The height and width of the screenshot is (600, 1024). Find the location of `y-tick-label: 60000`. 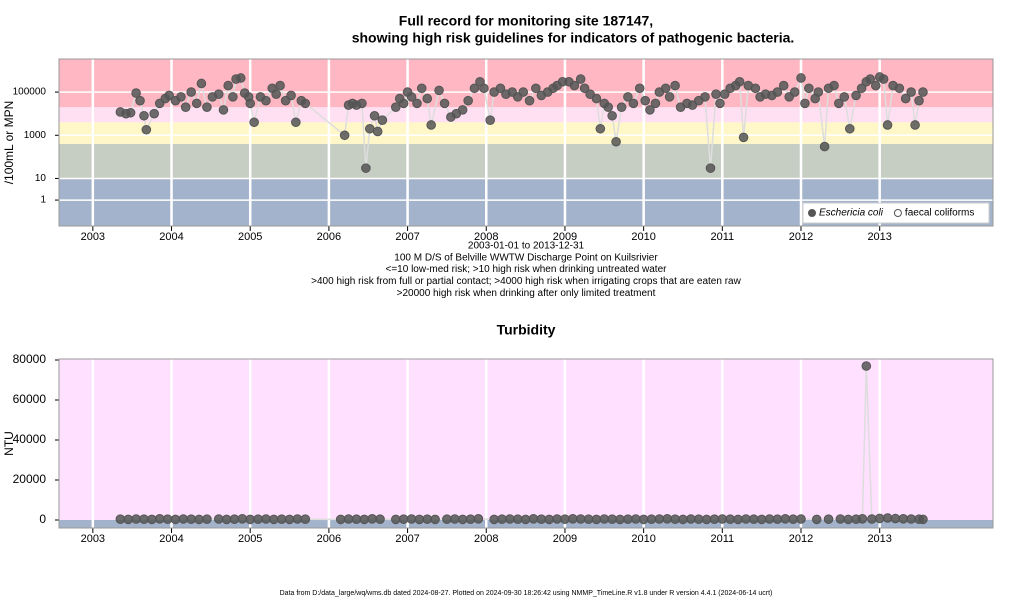

y-tick-label: 60000 is located at coordinates (30, 399).